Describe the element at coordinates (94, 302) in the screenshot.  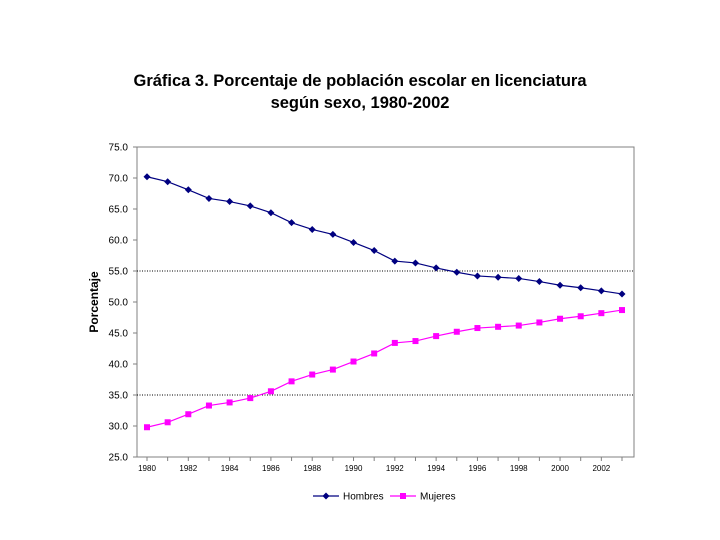
I see `y-axis-label: Porcentaje` at that location.